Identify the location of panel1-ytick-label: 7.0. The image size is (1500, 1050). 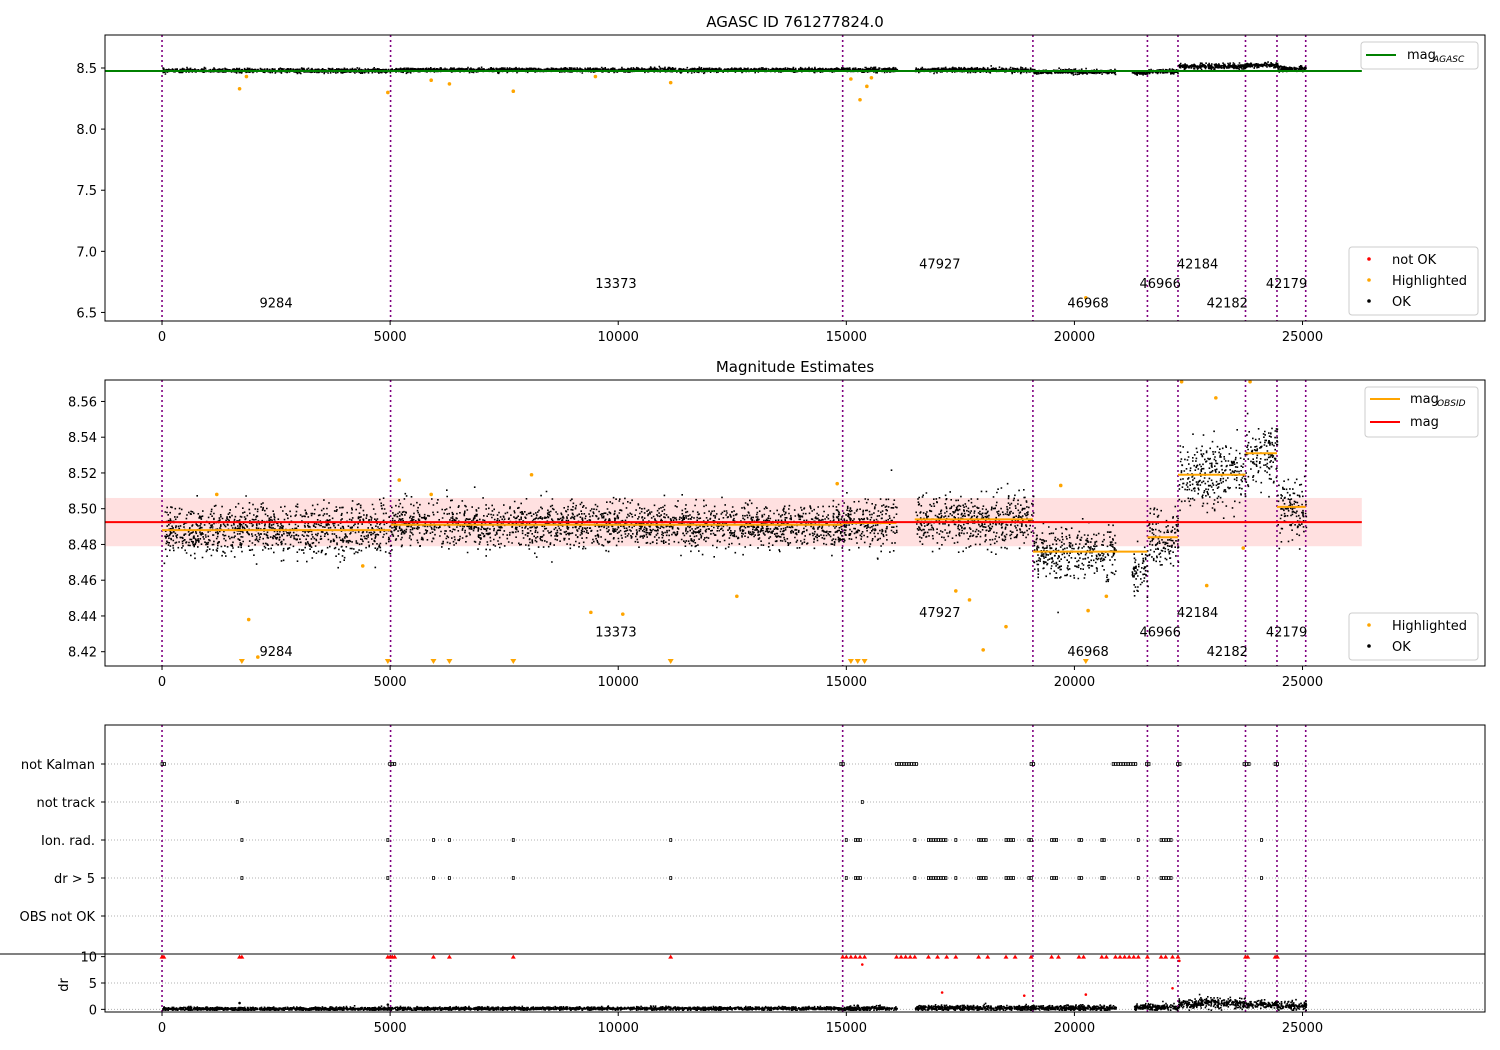
(86, 252).